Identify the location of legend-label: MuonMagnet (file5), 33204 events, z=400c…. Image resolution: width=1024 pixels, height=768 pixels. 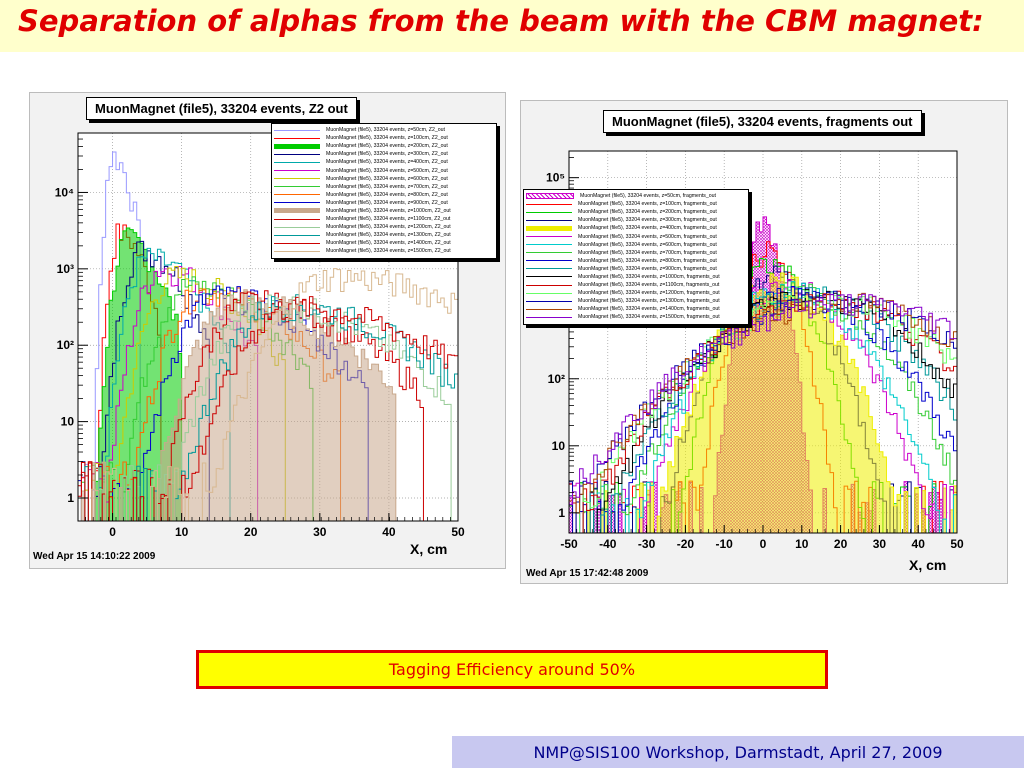
(387, 162).